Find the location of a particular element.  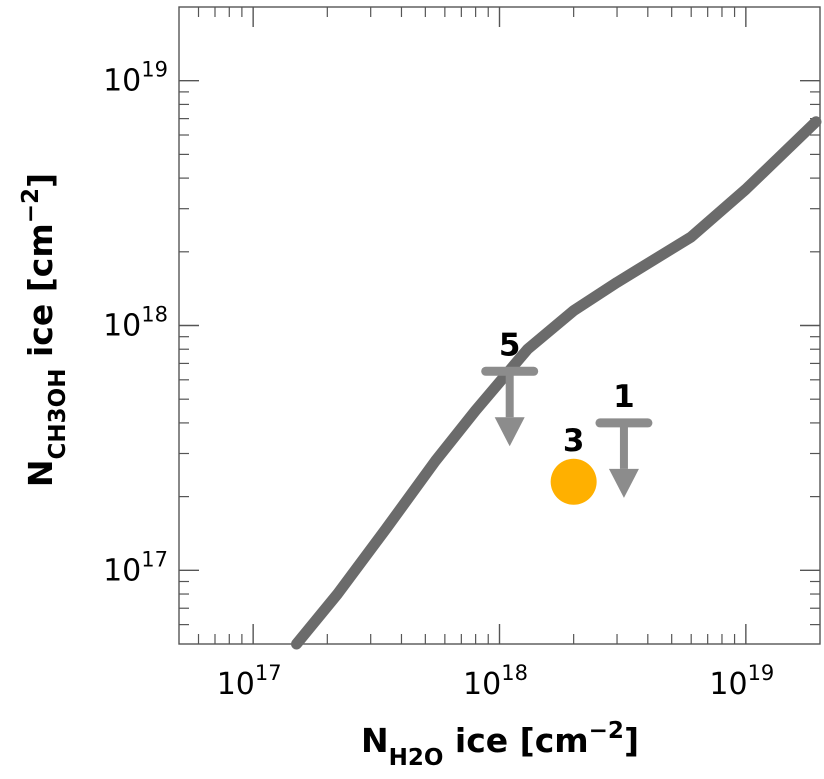

x-tick-label: 1017 is located at coordinates (249, 681).